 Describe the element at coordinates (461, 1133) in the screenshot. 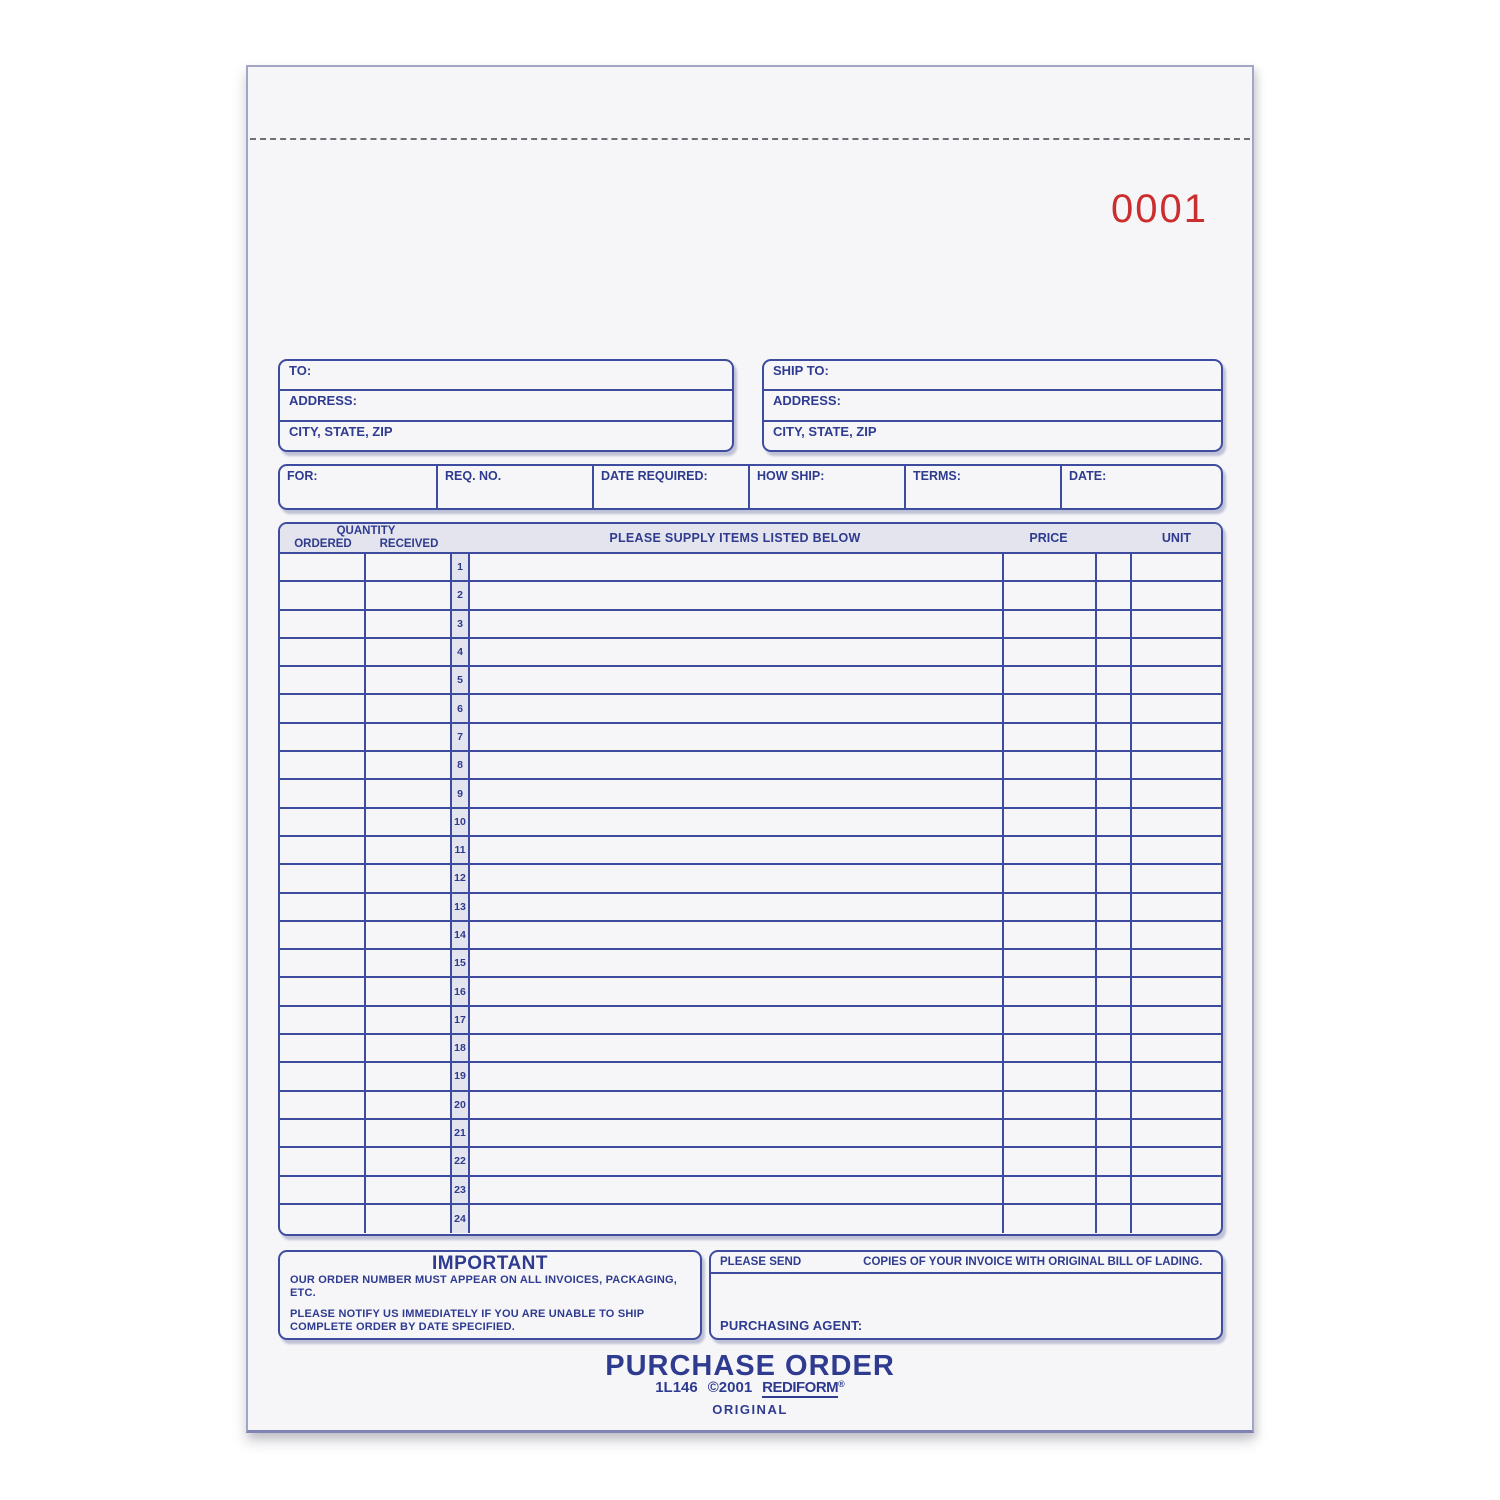

I see `row-number: 21` at that location.